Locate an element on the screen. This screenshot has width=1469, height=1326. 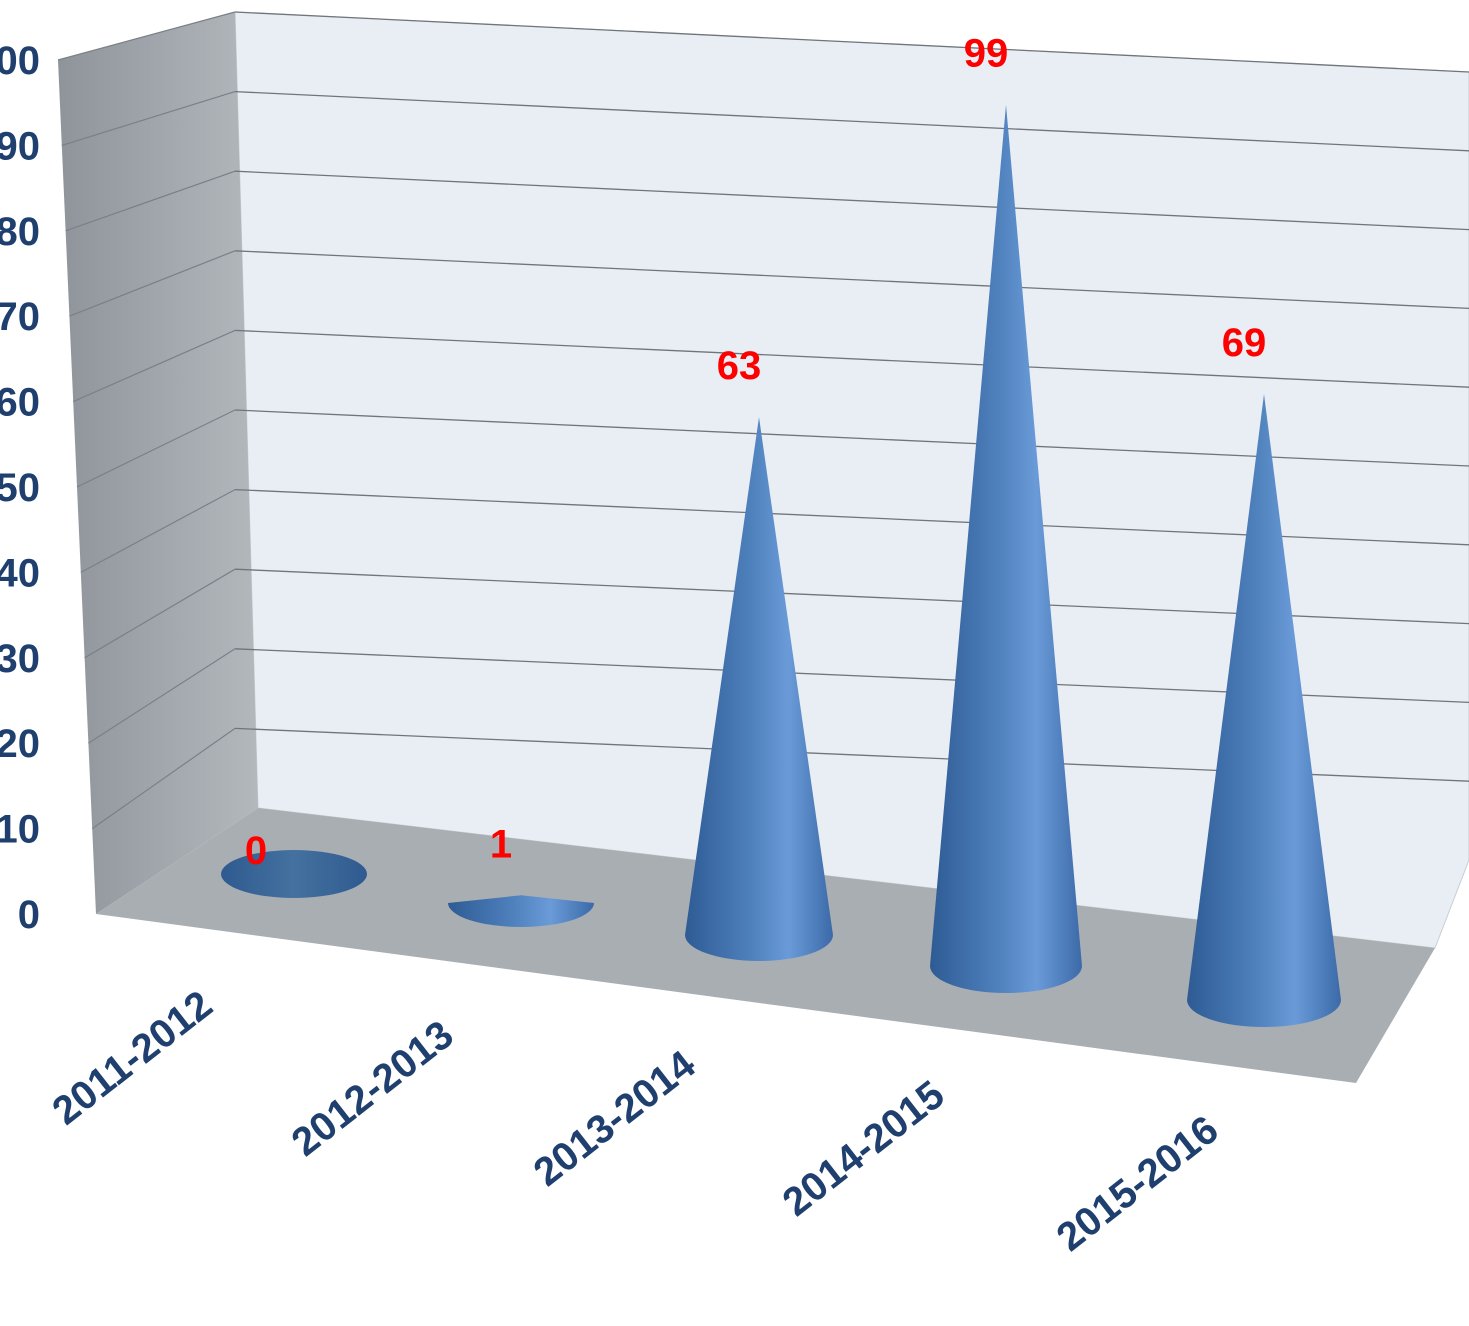
y-tick-label: 10 is located at coordinates (20, 830).